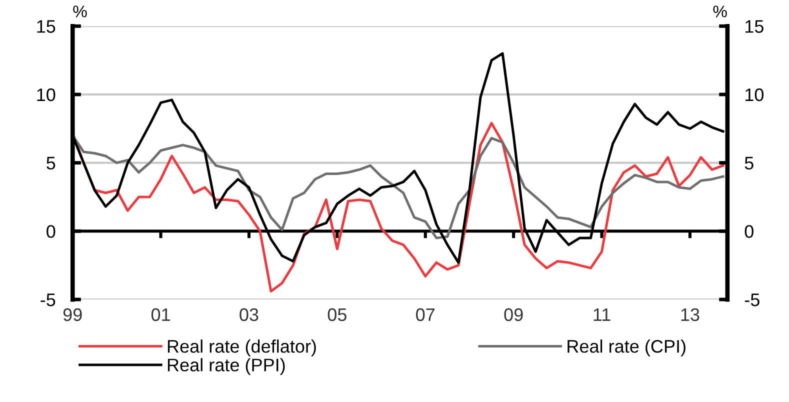 Image resolution: width=789 pixels, height=402 pixels. I want to click on x-tick-label: 05, so click(337, 315).